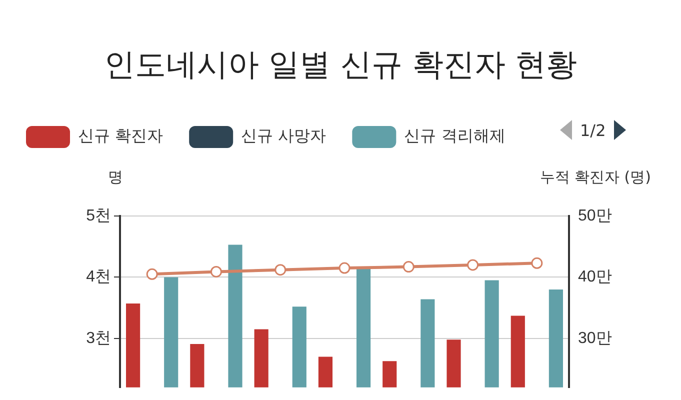  What do you see at coordinates (98, 277) in the screenshot?
I see `y-tick-label: 4천` at bounding box center [98, 277].